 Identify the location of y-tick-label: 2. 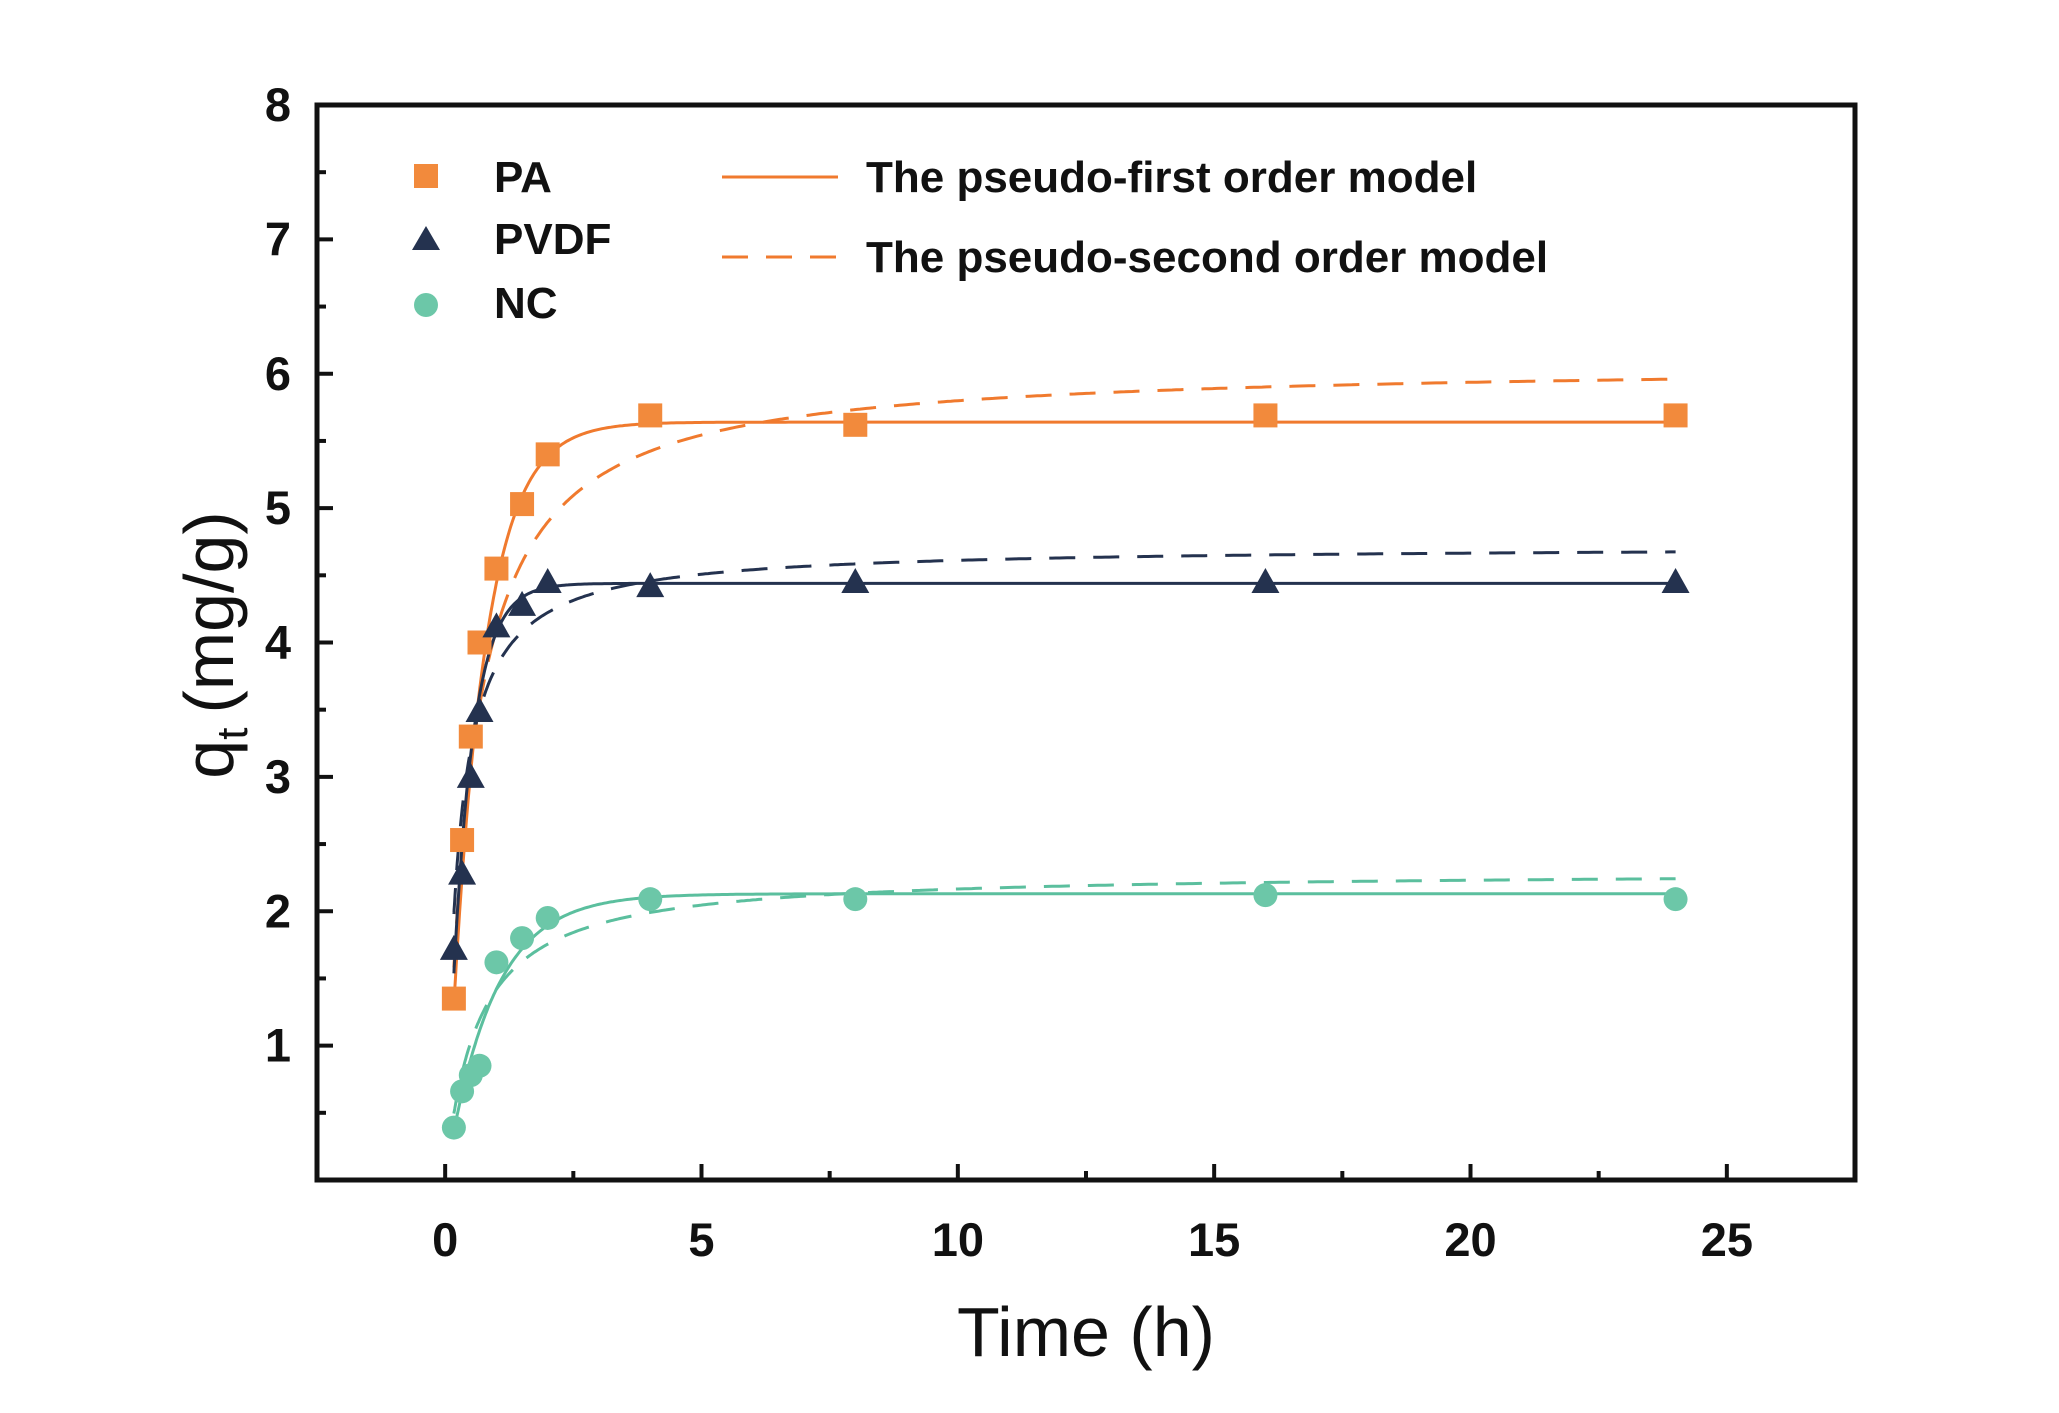
(278, 910).